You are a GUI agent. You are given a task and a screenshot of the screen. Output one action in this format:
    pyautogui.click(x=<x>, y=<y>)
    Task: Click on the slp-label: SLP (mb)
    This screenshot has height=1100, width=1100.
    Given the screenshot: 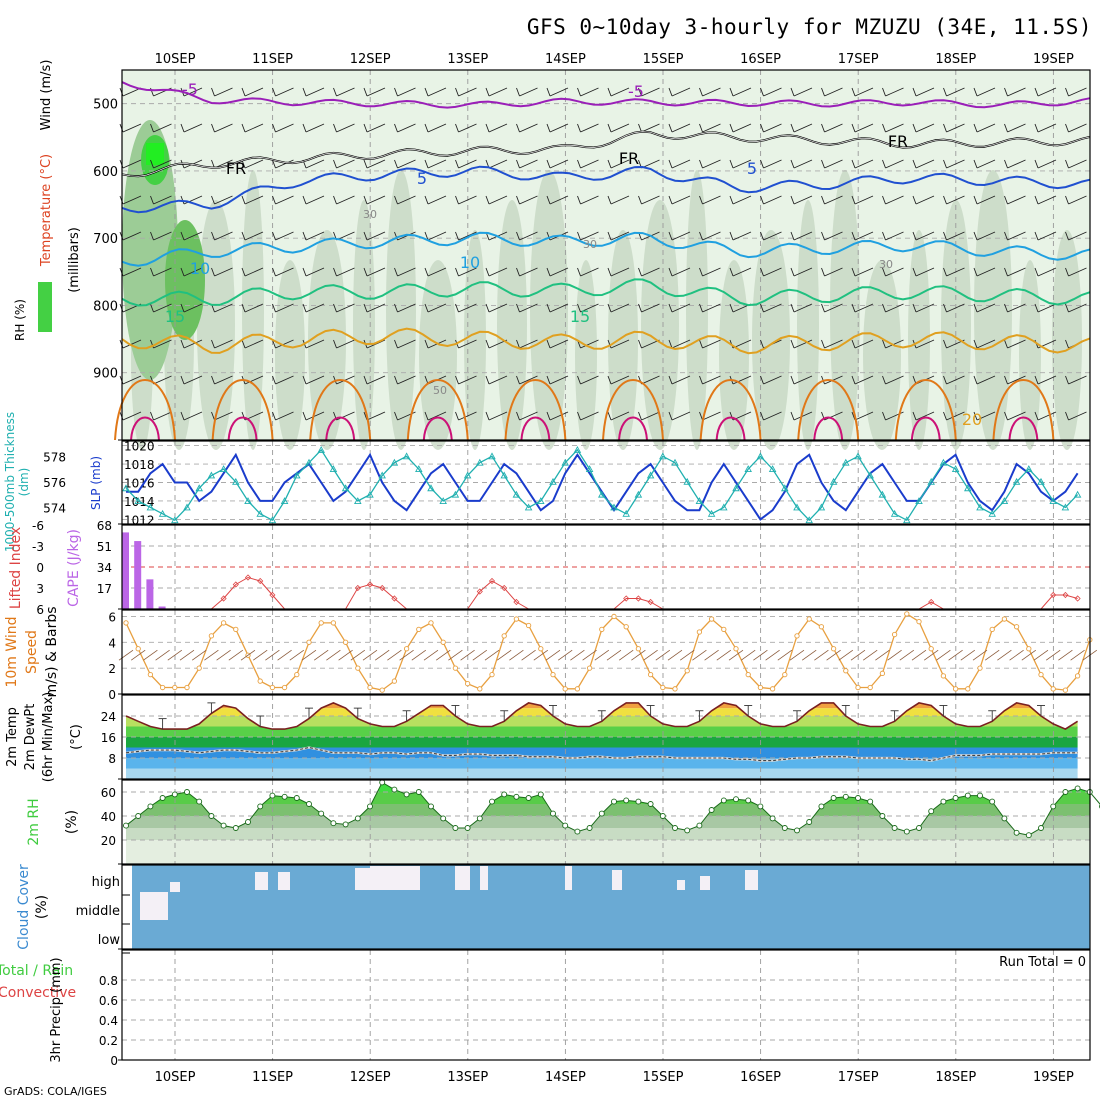 What is the action you would take?
    pyautogui.click(x=96, y=483)
    